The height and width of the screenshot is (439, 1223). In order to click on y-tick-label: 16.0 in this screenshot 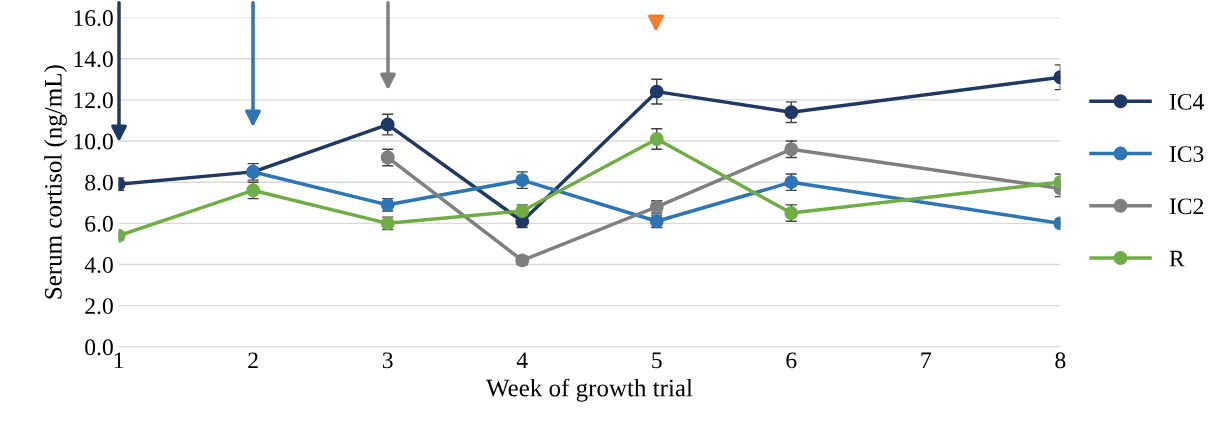, I will do `click(93, 18)`.